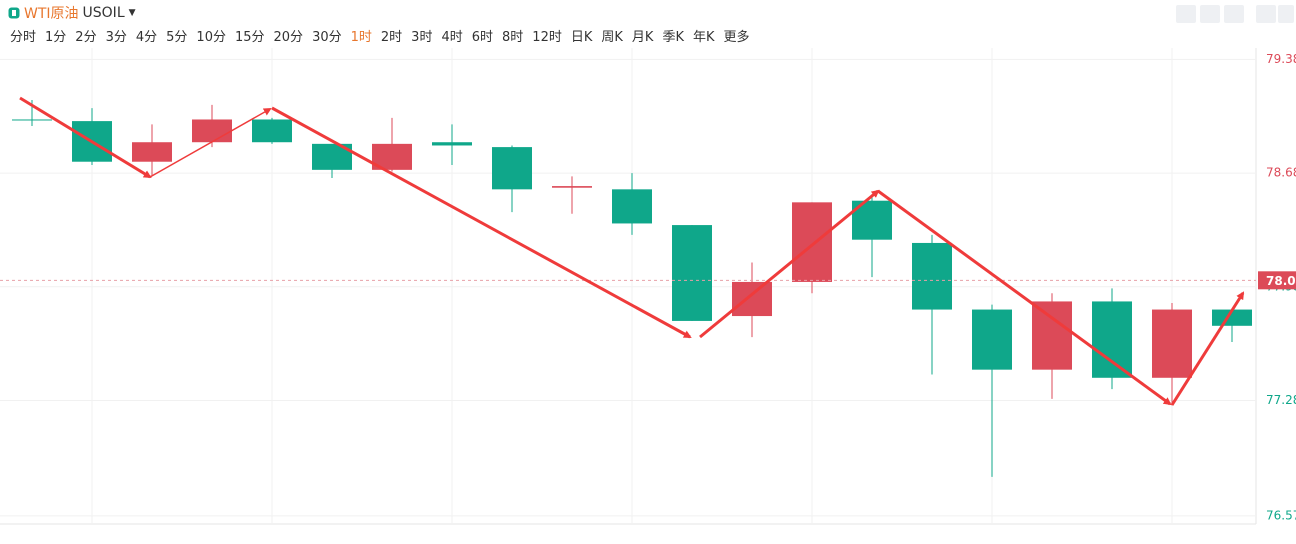  Describe the element at coordinates (288, 37) in the screenshot. I see `period-button: 20分` at that location.